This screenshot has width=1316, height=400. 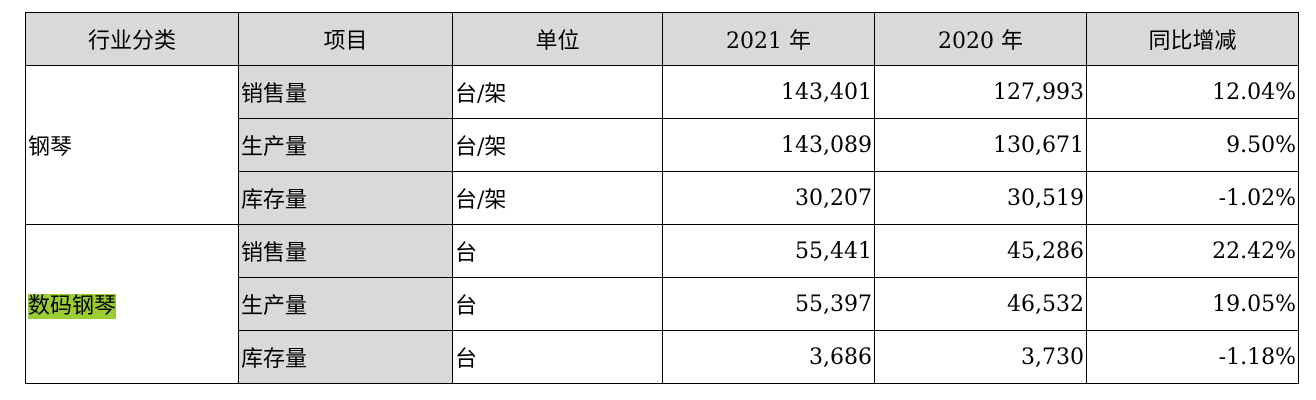 I want to click on value-2020-cell: 127,993, so click(x=980, y=92).